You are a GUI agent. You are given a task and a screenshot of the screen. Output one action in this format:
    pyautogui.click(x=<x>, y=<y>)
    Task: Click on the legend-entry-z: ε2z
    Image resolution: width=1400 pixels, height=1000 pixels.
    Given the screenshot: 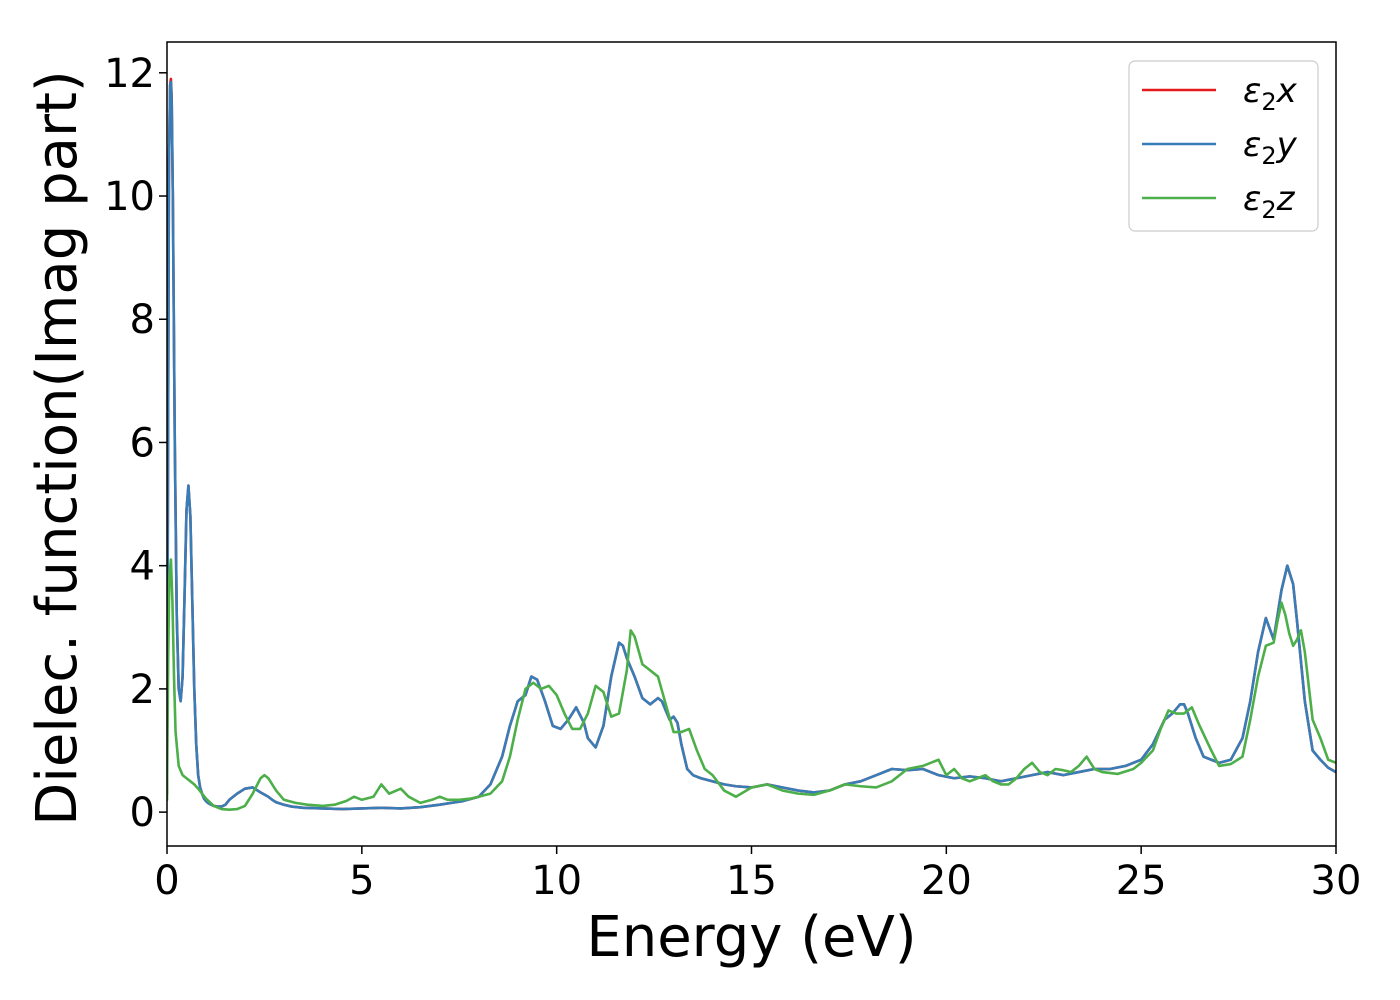 What is the action you would take?
    pyautogui.click(x=1219, y=201)
    